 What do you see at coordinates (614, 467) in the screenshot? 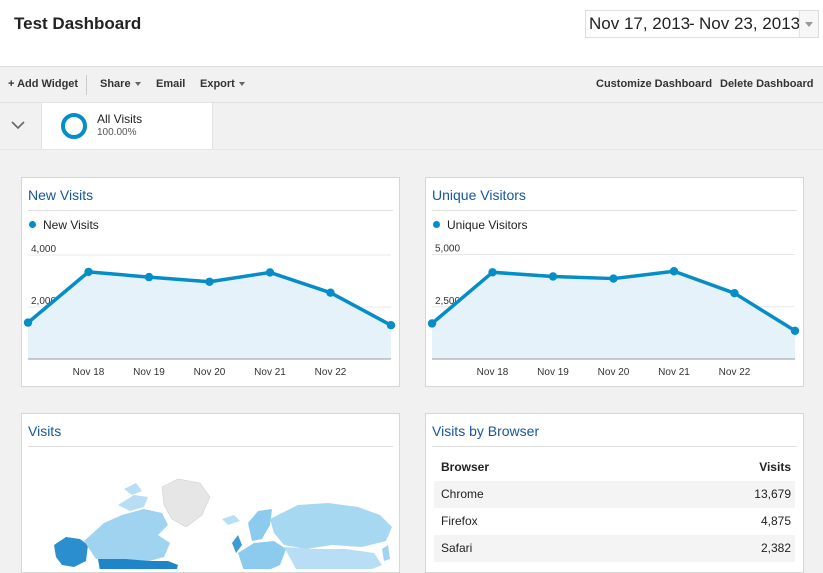
I see `table-header: Browser Visits` at bounding box center [614, 467].